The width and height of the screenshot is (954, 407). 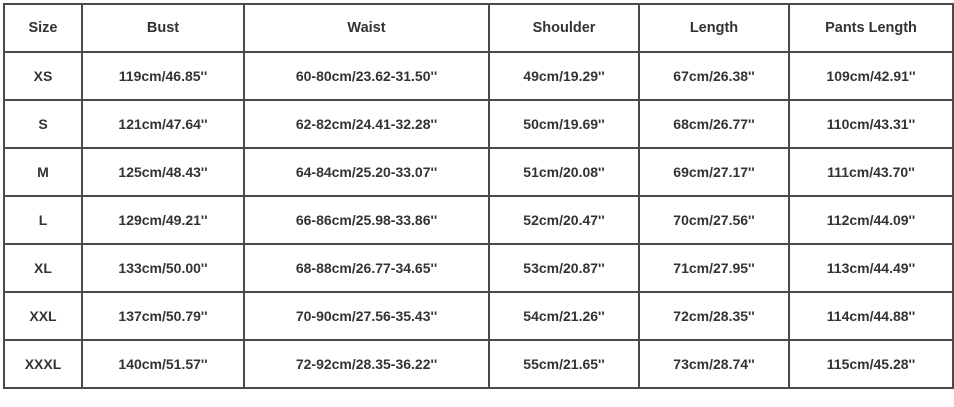 I want to click on table-cell: 137cm/50.79'', so click(x=163, y=316).